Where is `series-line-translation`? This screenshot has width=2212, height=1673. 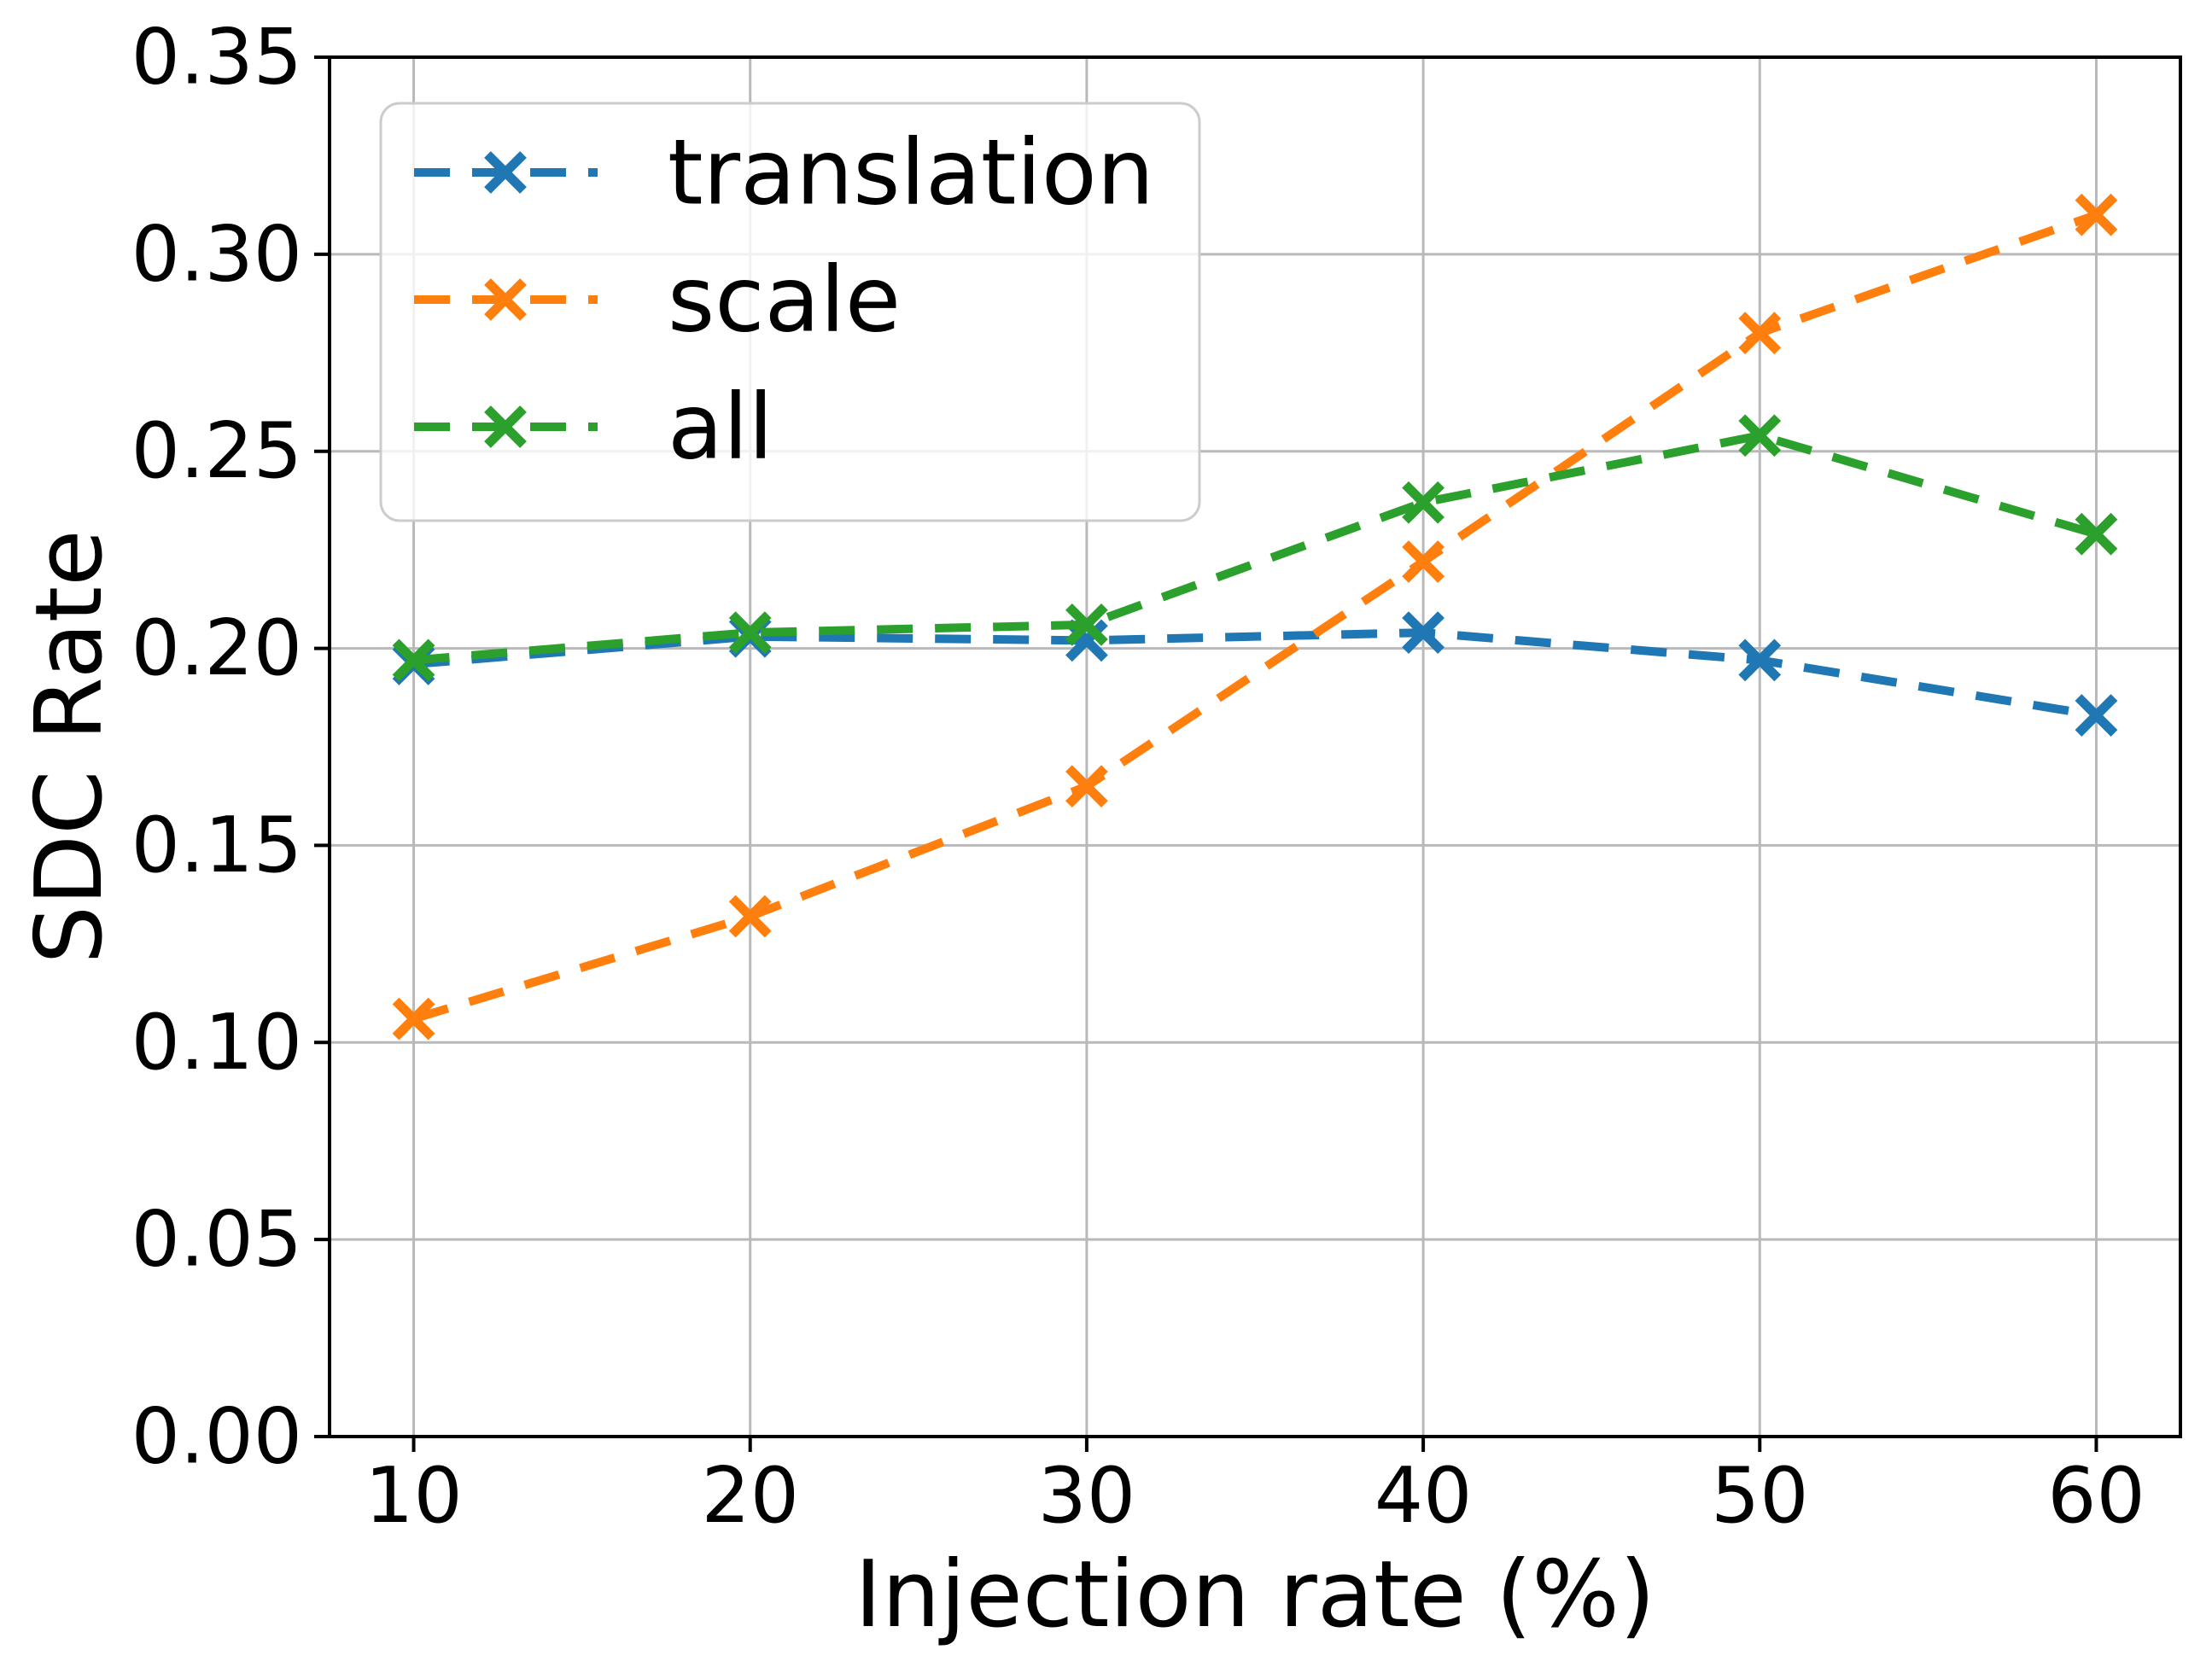 series-line-translation is located at coordinates (1255, 674).